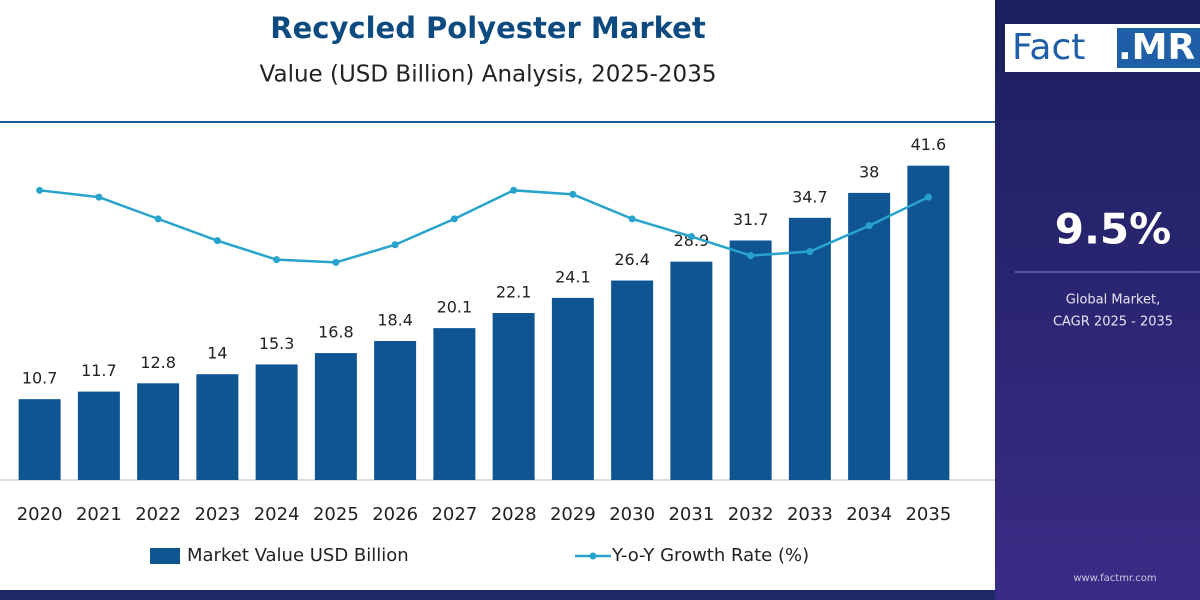 The width and height of the screenshot is (1200, 600). I want to click on cagr-label: CAGR 2025 - 2035, so click(1113, 322).